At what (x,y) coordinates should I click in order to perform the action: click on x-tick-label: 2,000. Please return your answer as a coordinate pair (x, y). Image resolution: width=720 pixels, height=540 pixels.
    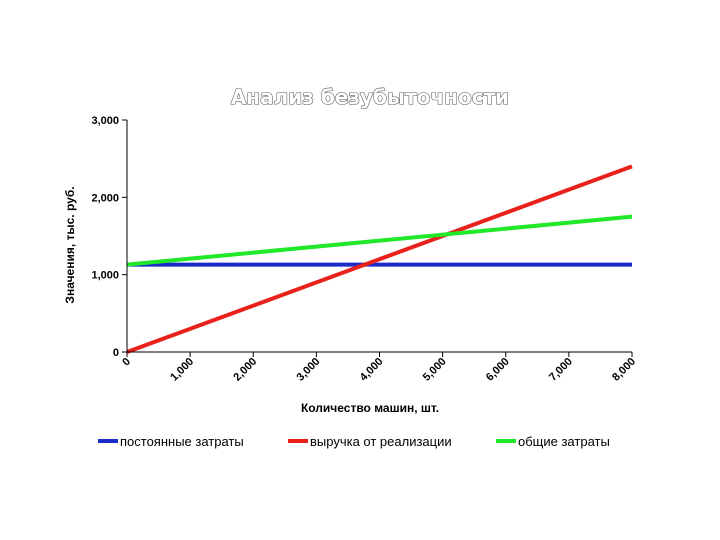
    Looking at the image, I should click on (245, 370).